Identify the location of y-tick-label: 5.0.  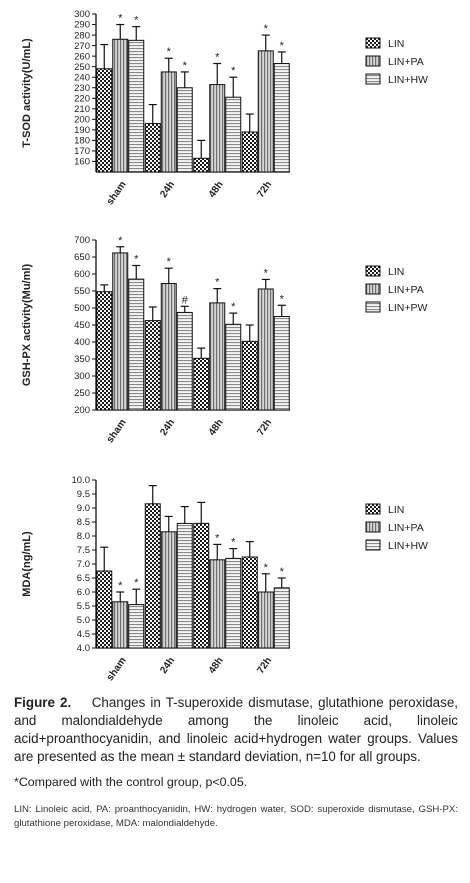
(83, 620).